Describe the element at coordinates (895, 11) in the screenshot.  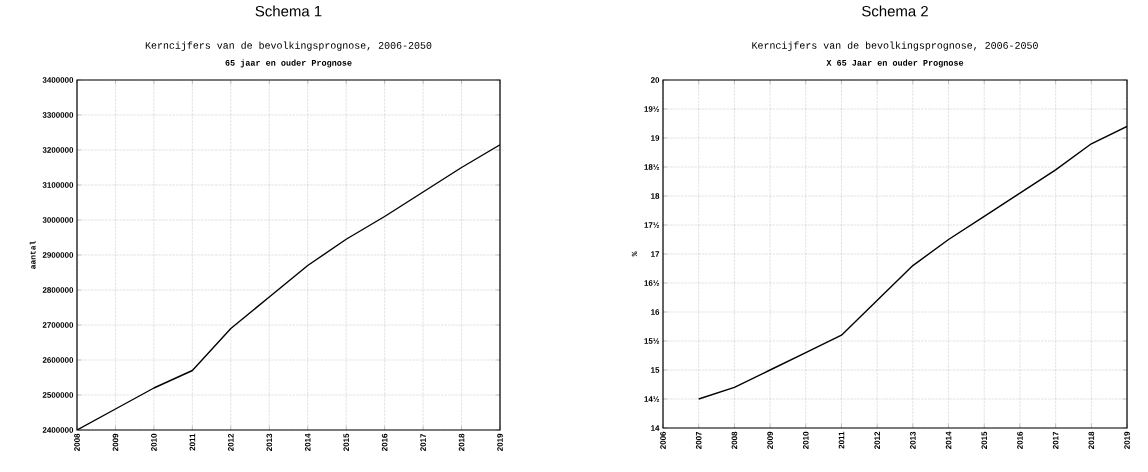
I see `chart-title: Schema 2` at that location.